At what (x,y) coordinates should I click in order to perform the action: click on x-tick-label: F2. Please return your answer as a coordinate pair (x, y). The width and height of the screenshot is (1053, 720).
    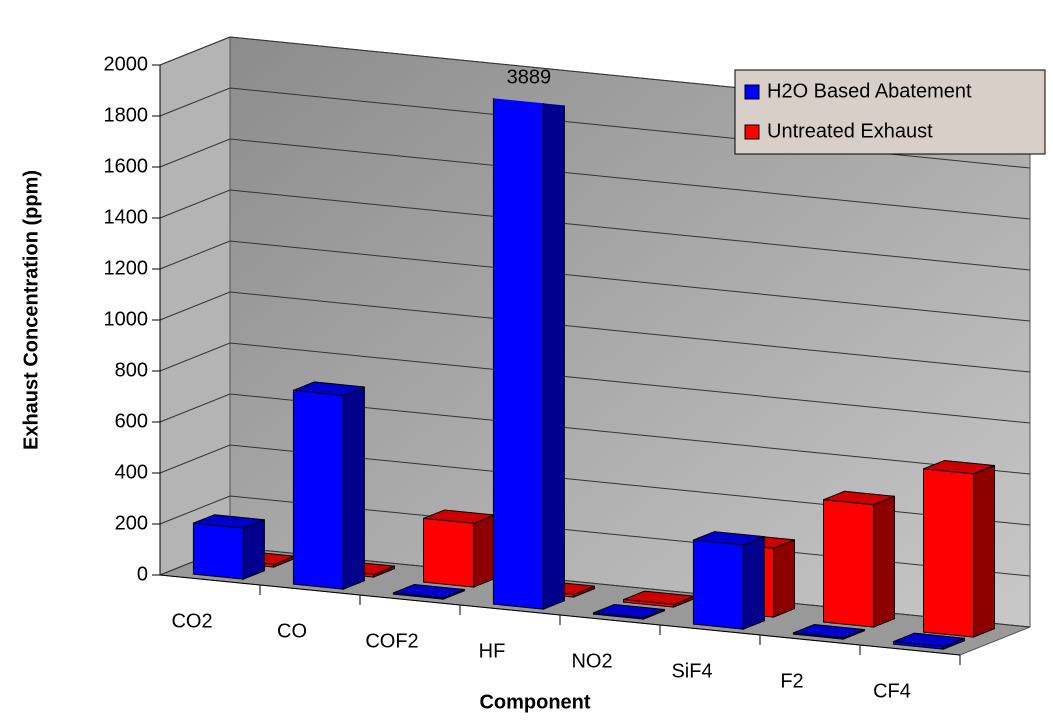
    Looking at the image, I should click on (791, 681).